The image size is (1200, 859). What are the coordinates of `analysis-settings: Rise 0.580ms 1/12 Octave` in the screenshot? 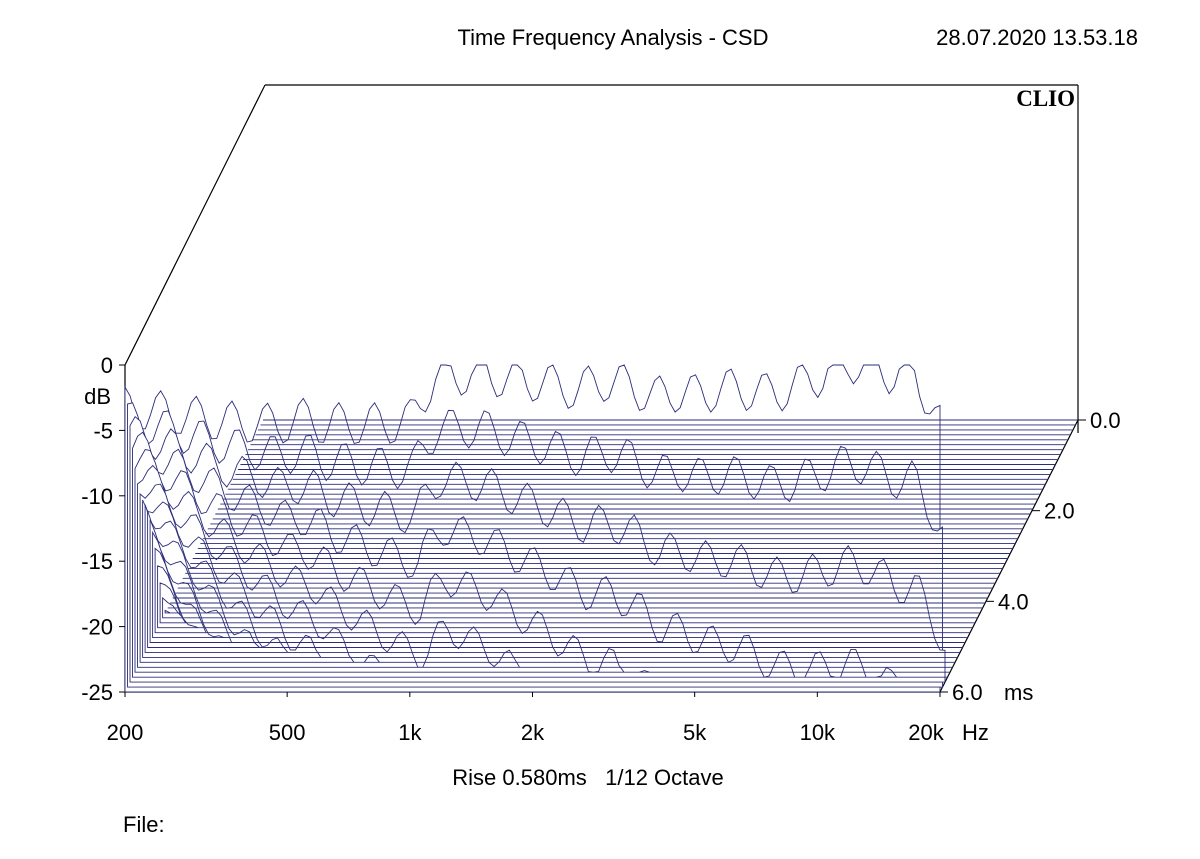 It's located at (587, 777).